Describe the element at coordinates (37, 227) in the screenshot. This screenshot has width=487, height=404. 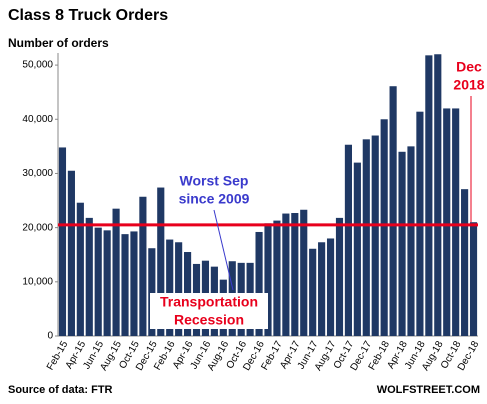
I see `y-tick-label: 20,000` at that location.